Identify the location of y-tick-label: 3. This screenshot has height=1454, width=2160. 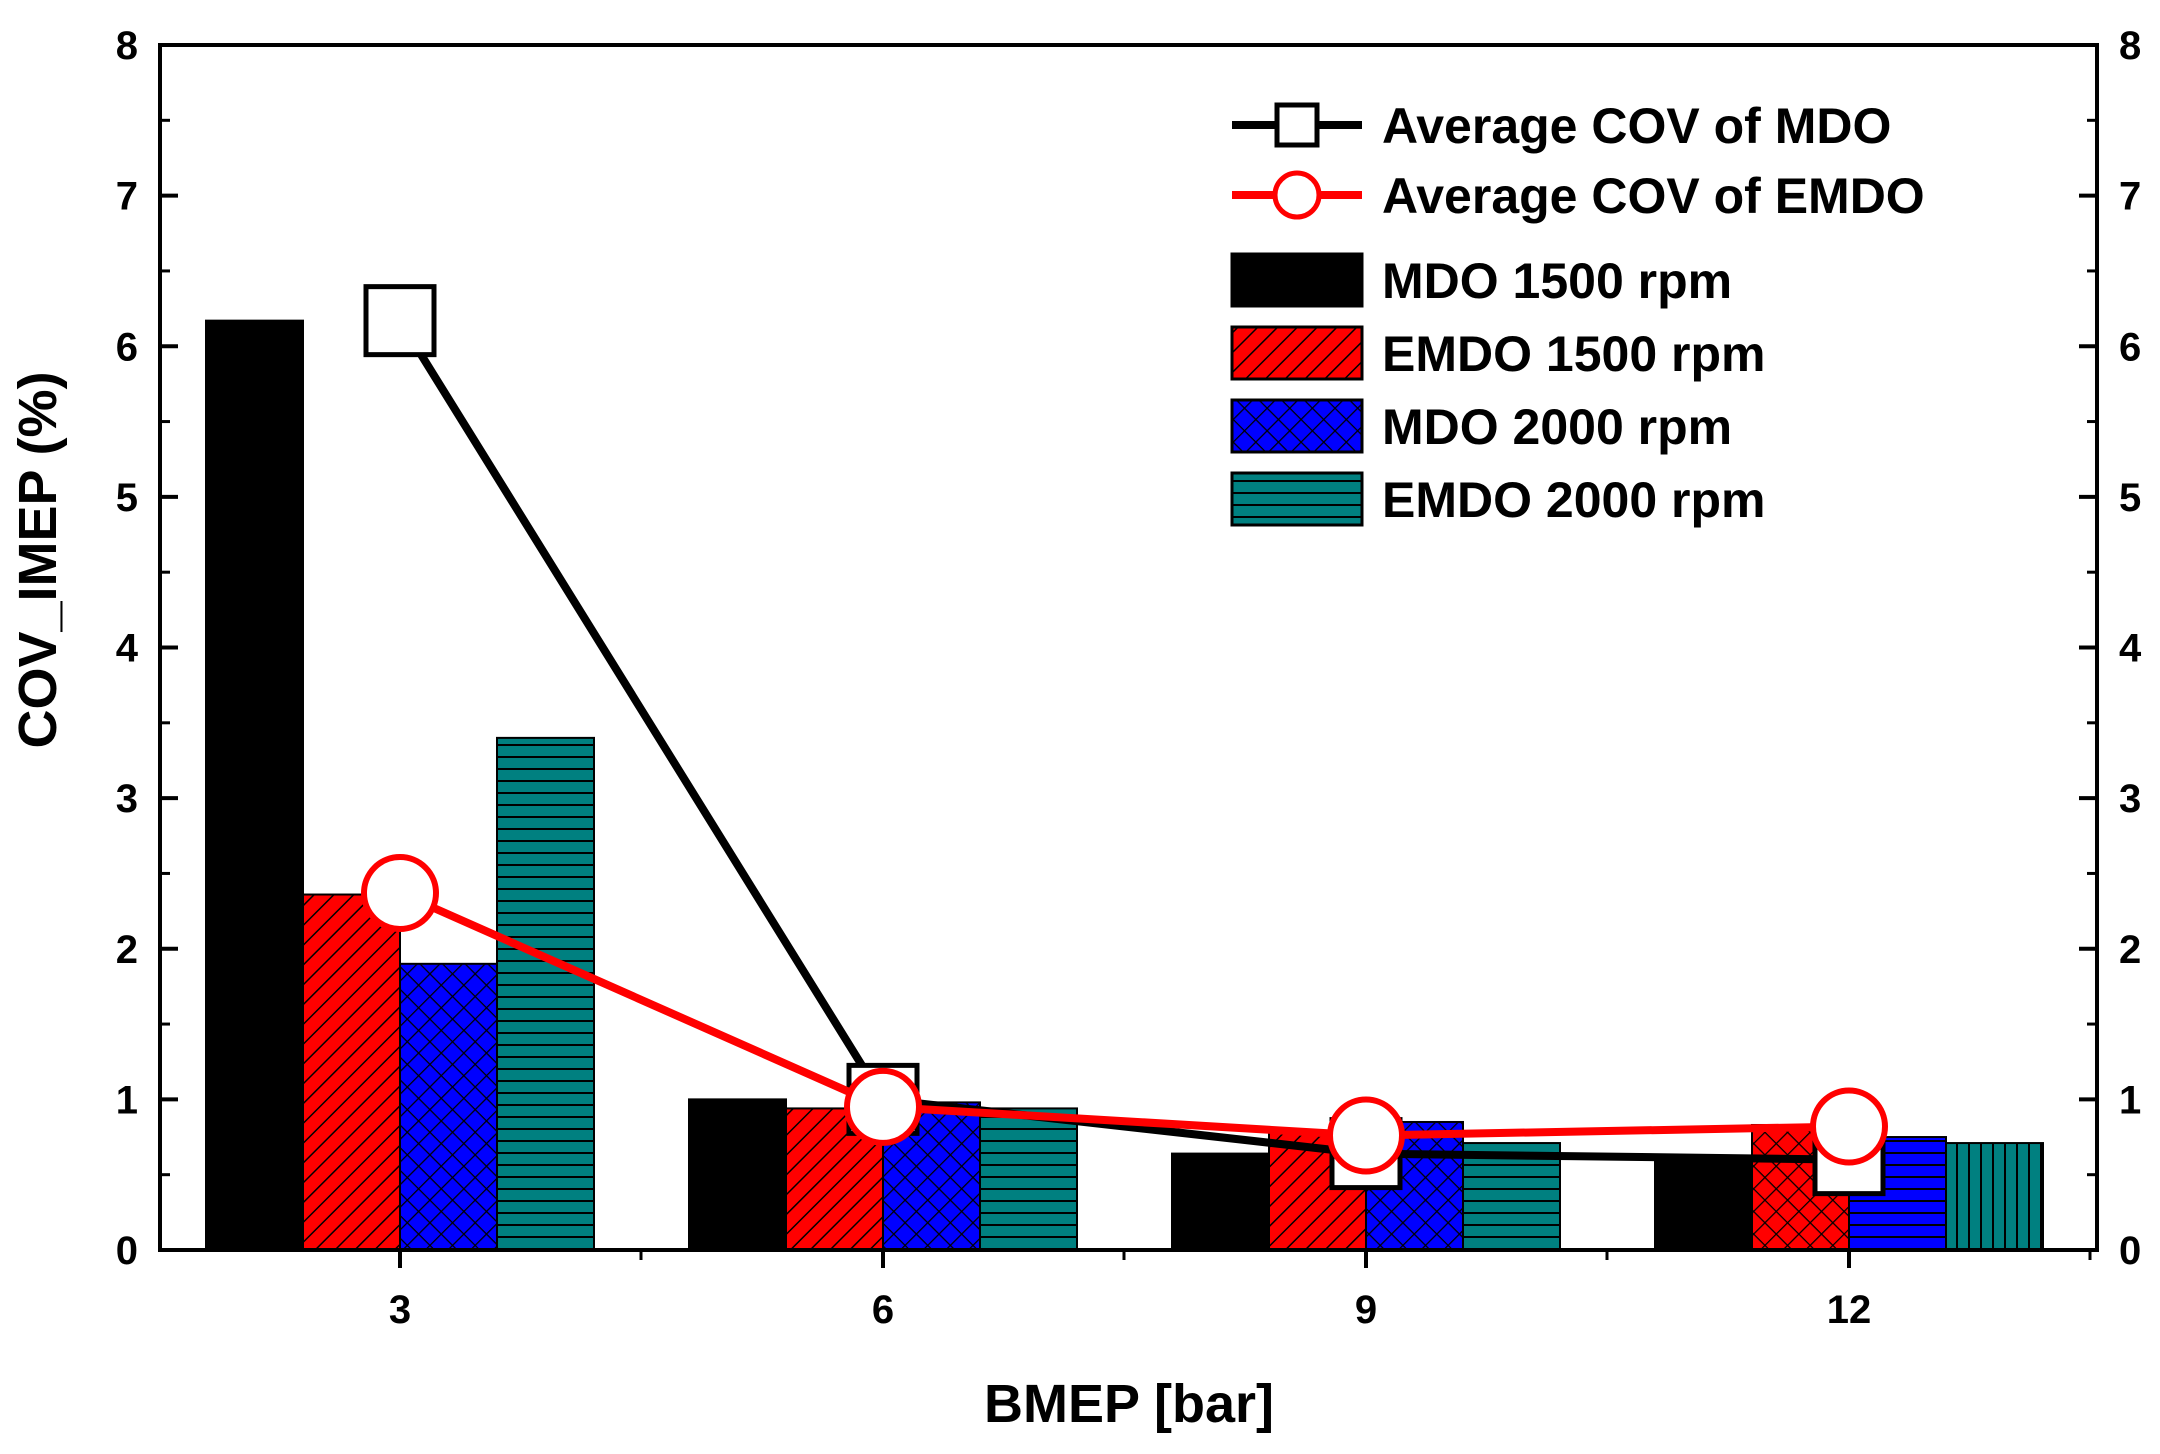
(127, 799).